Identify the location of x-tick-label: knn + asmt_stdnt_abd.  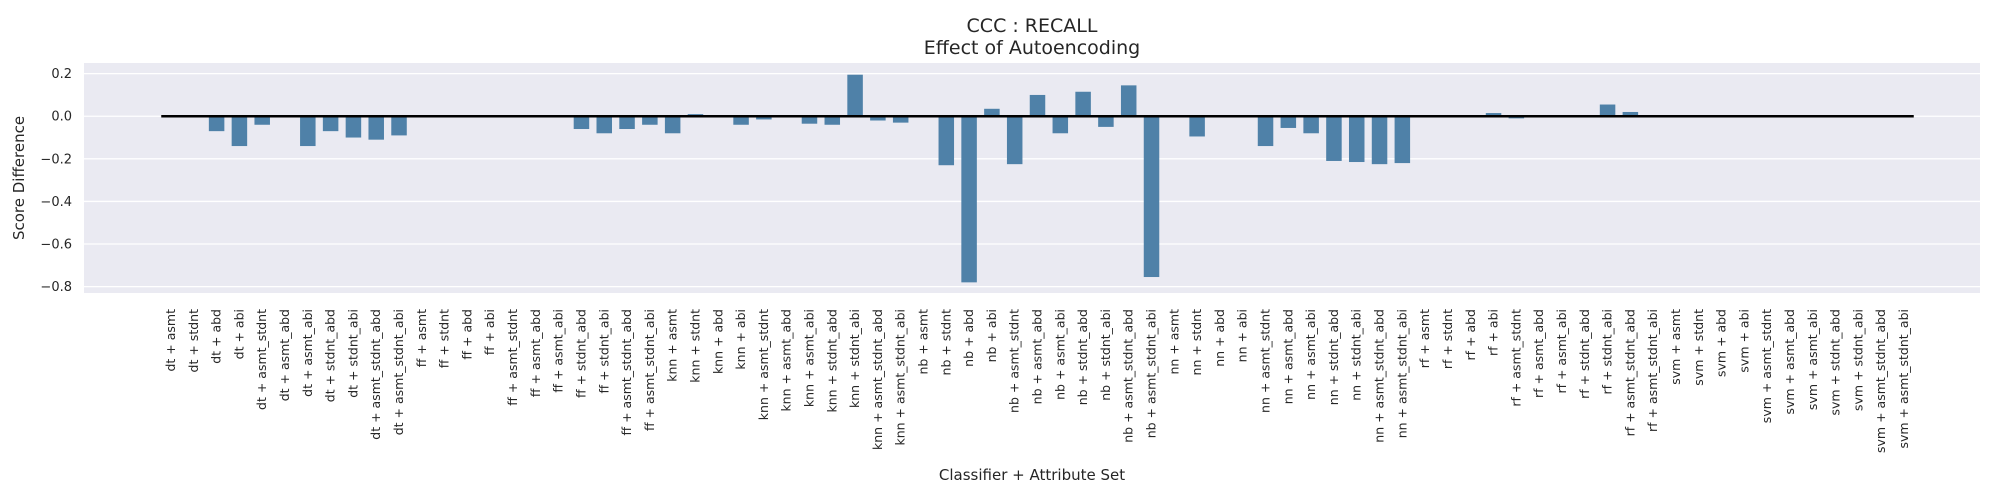
(877, 379).